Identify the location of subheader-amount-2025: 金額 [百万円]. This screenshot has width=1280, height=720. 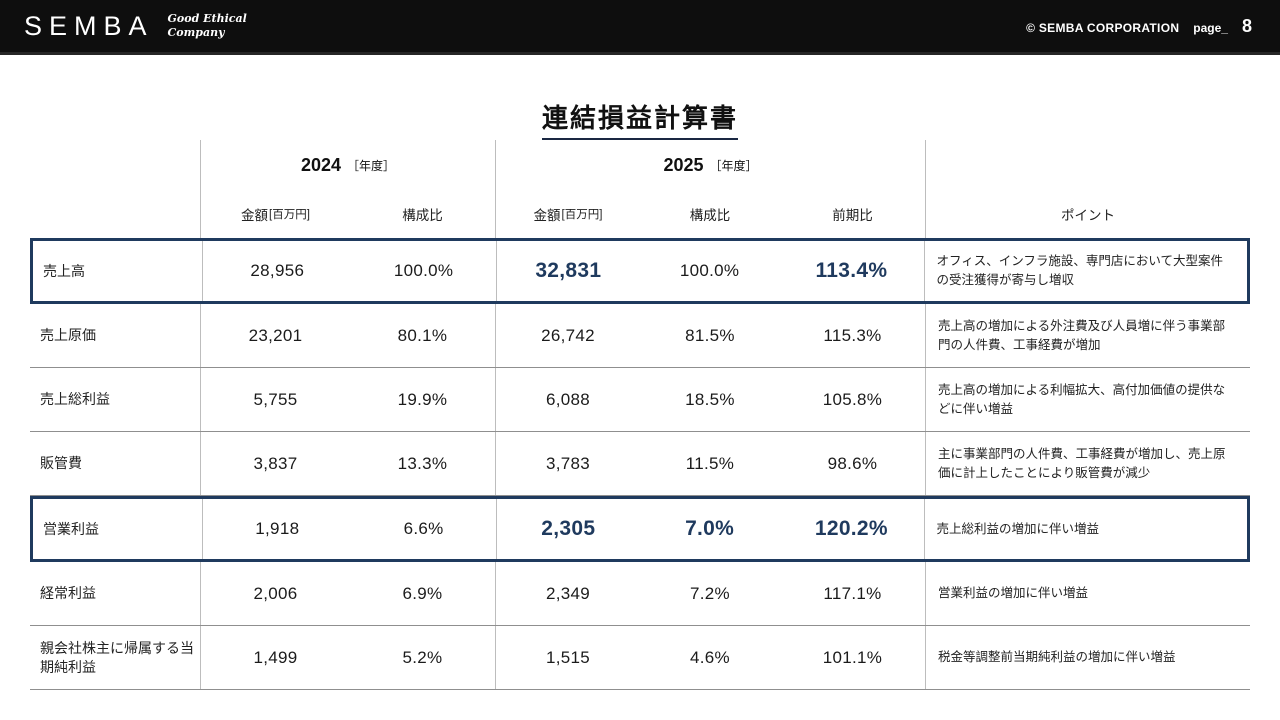
(567, 214).